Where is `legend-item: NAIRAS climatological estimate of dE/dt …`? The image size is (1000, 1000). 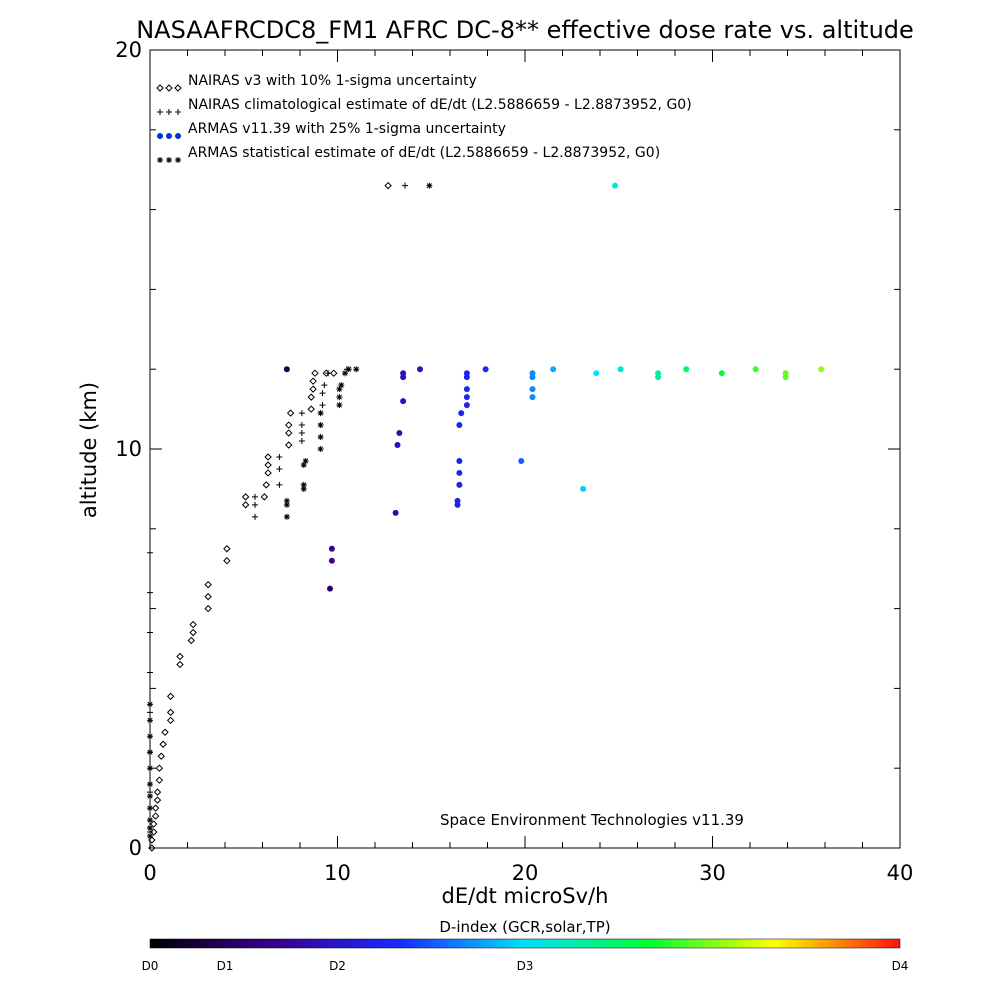 legend-item: NAIRAS climatological estimate of dE/dt … is located at coordinates (424, 106).